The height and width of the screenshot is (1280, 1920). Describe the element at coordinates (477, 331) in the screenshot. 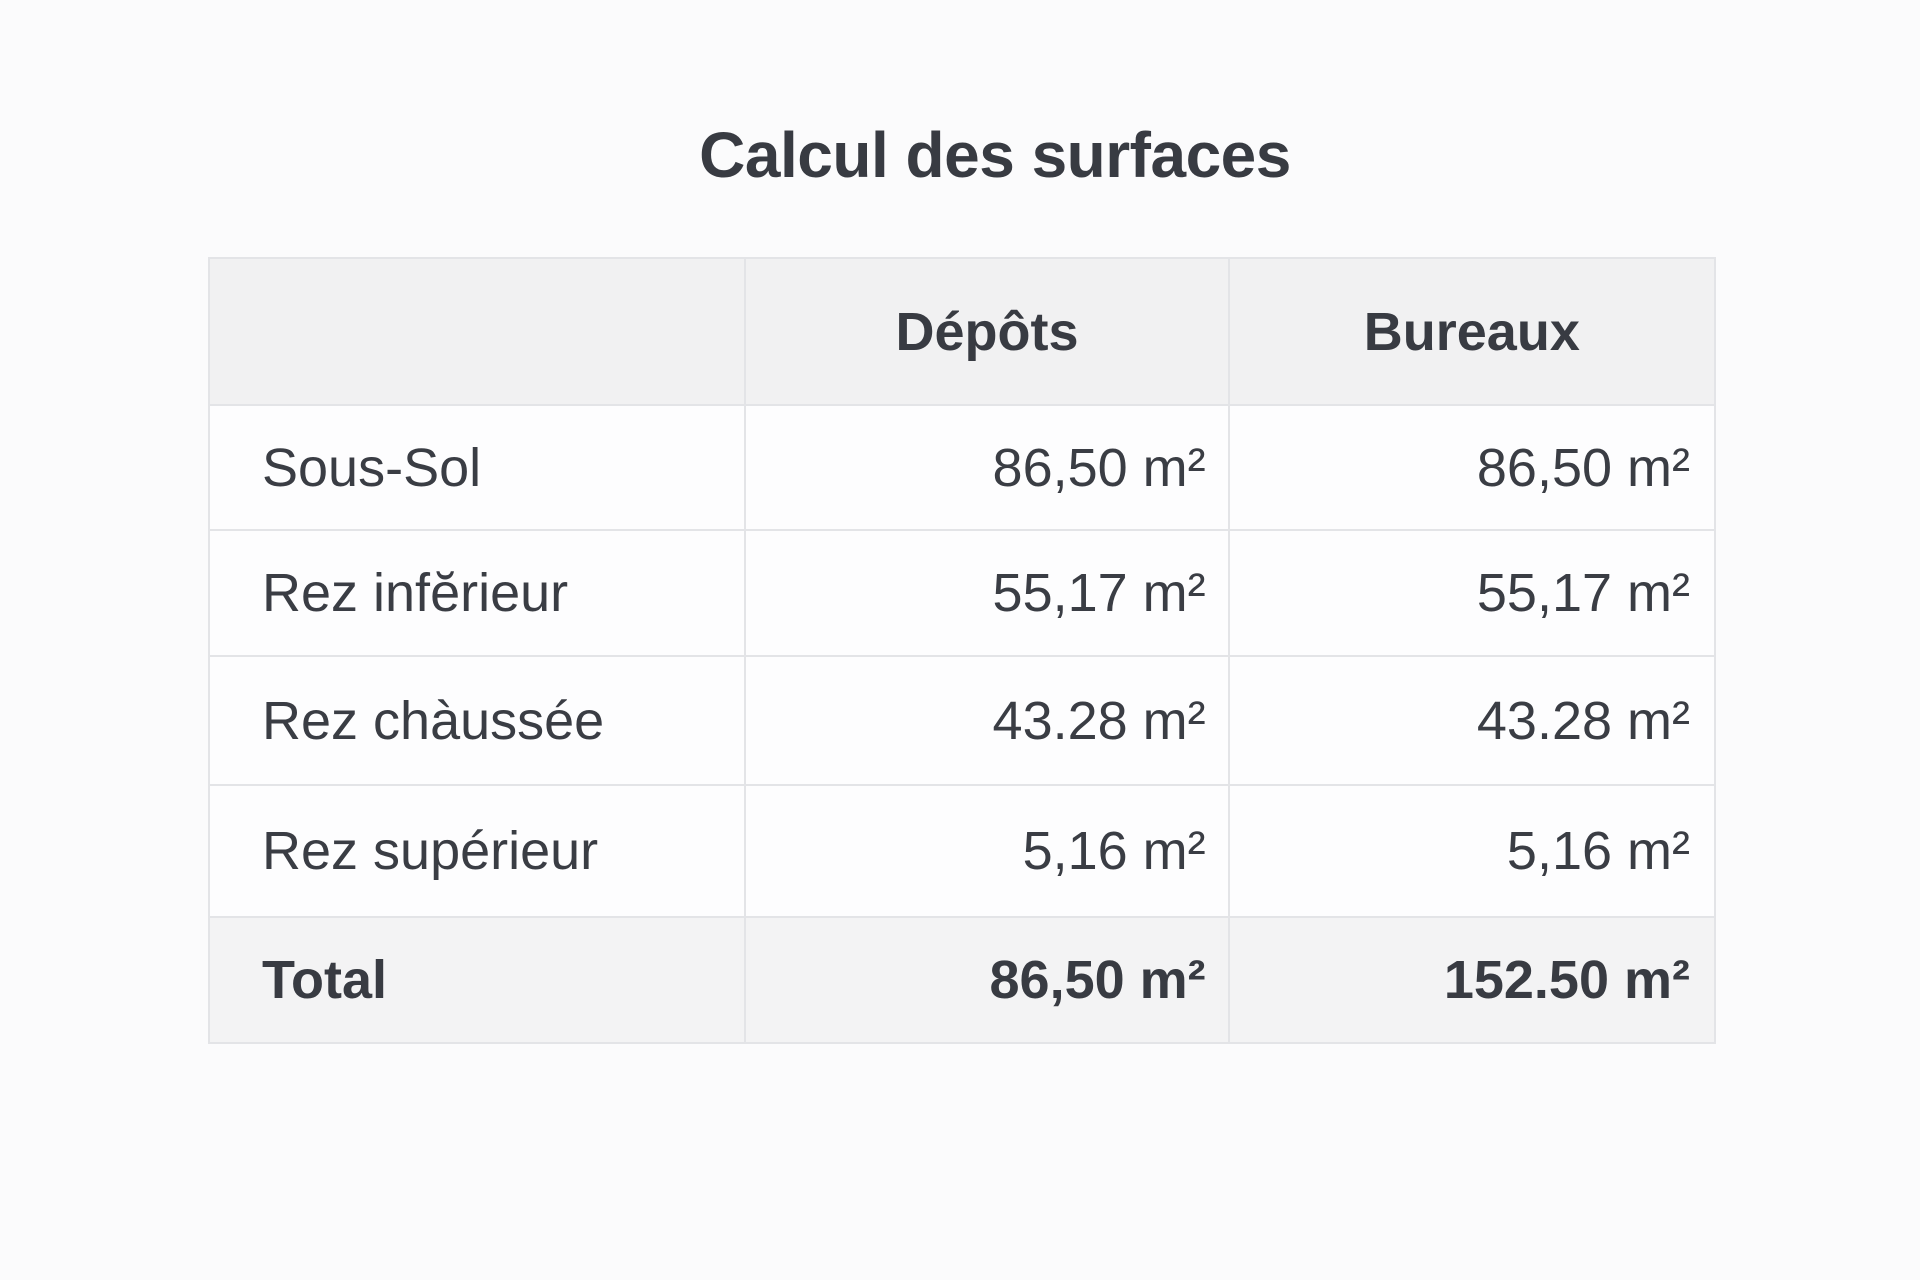

I see `header-empty` at that location.